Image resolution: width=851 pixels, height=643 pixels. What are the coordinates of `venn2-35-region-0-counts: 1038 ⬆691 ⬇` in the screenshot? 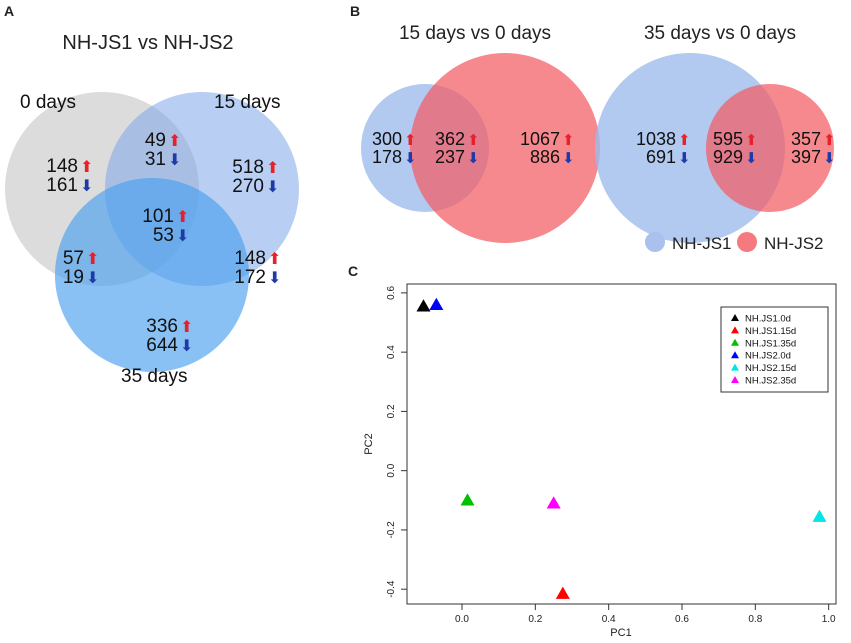 It's located at (663, 148).